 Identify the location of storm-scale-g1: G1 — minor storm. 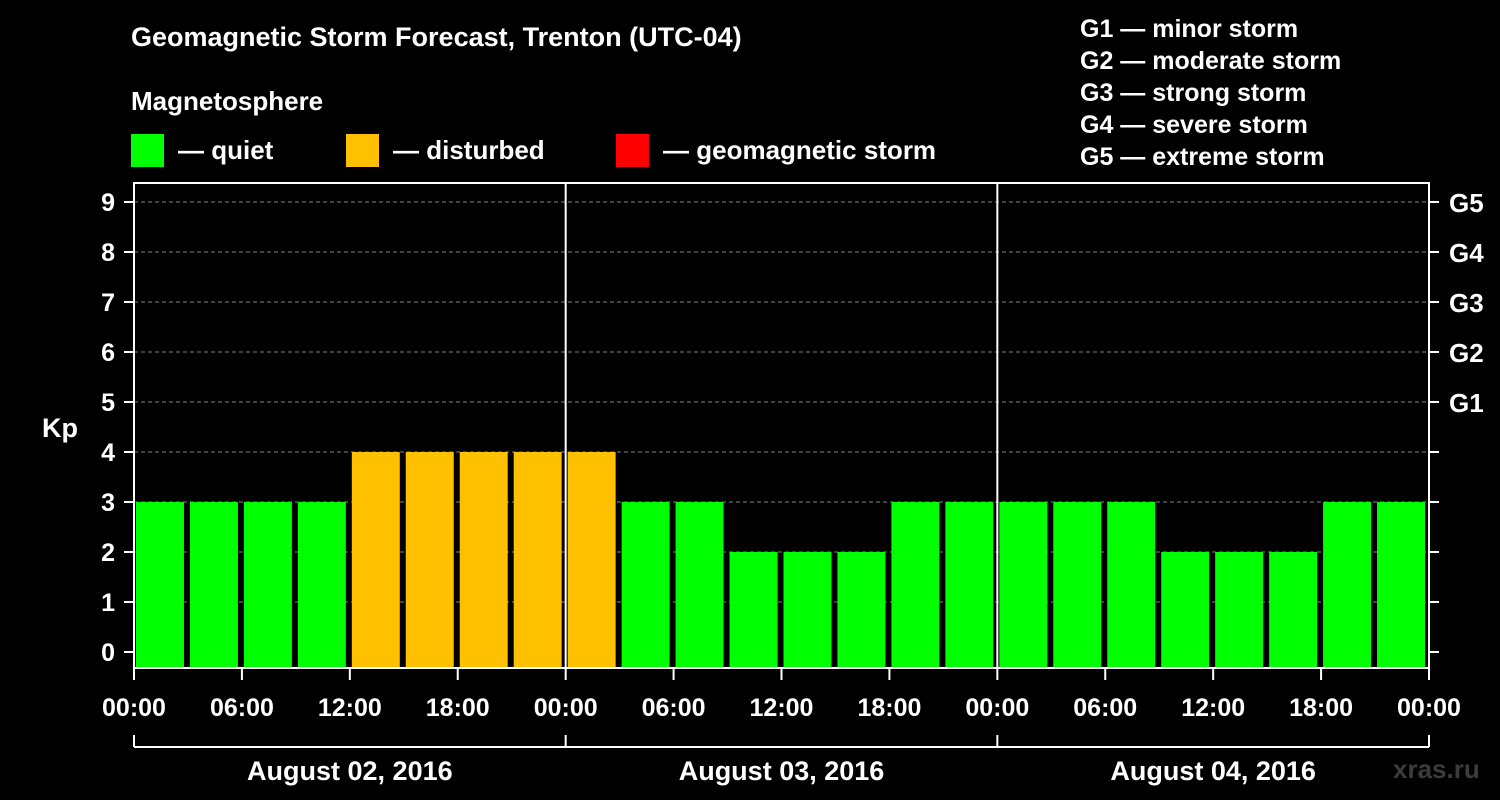
(1189, 29).